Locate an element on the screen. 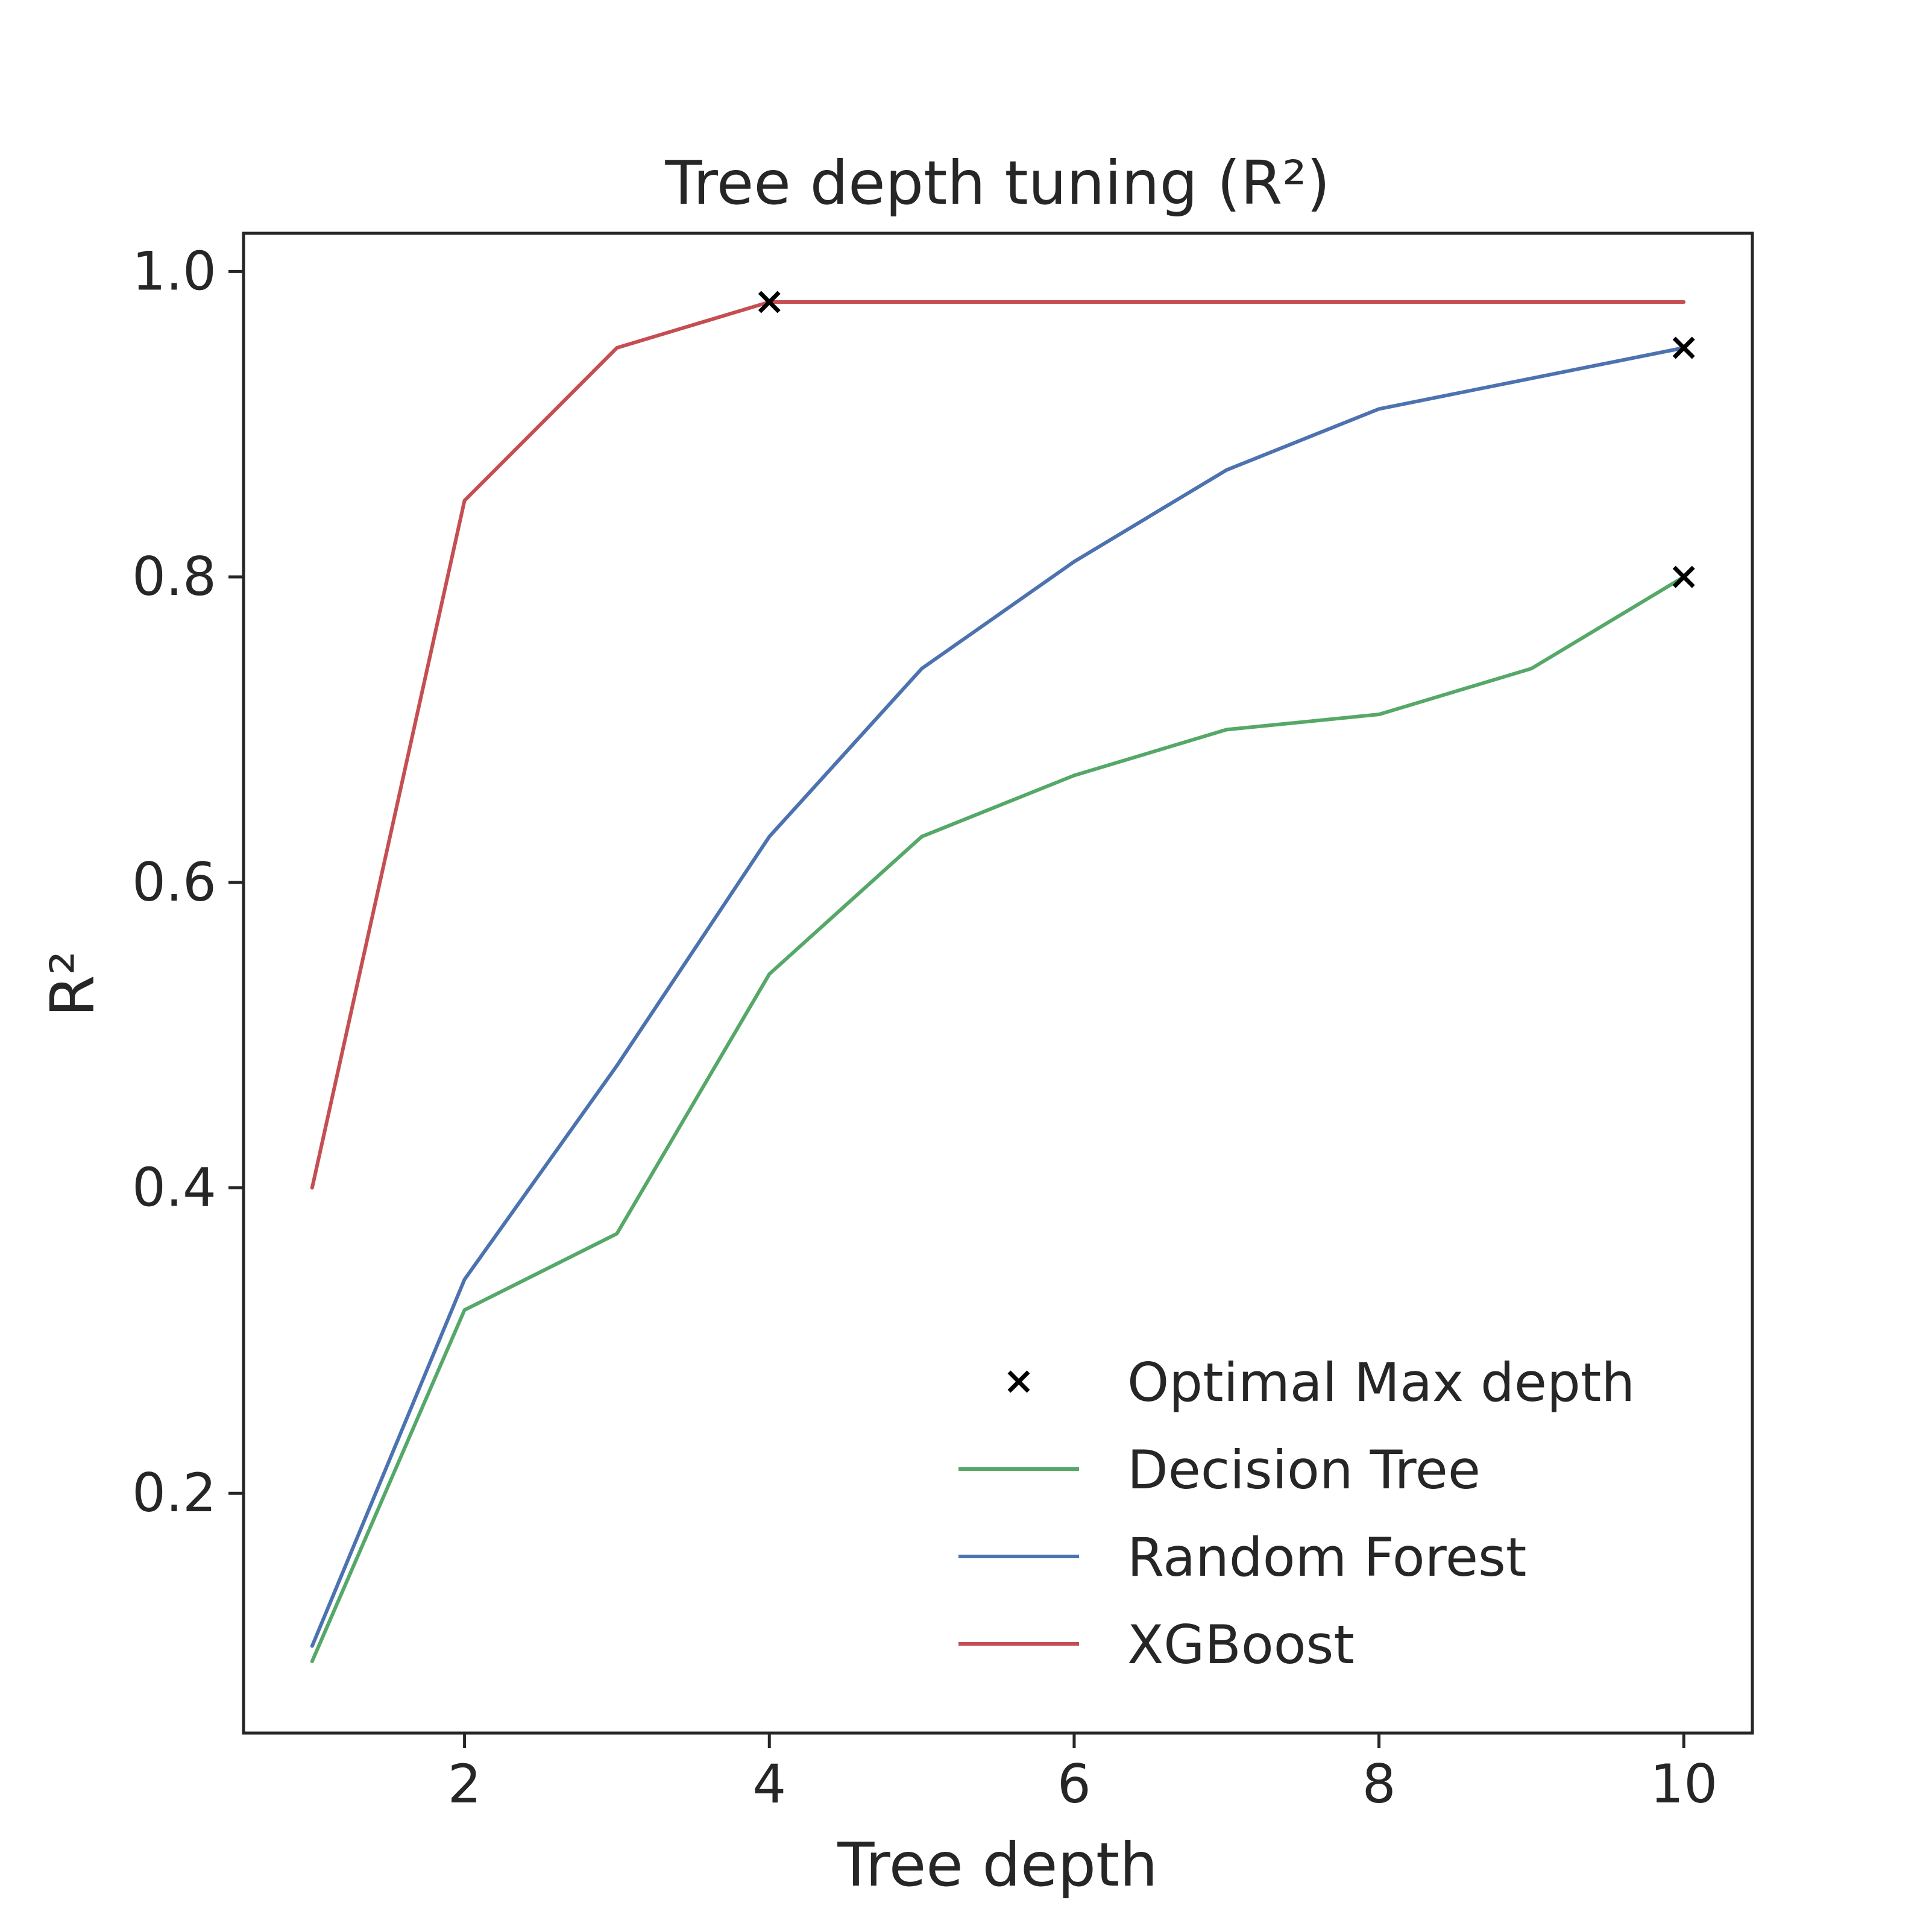 This screenshot has height=1932, width=1929. legend-entry-decision-tree: Decision Tree is located at coordinates (1219, 1470).